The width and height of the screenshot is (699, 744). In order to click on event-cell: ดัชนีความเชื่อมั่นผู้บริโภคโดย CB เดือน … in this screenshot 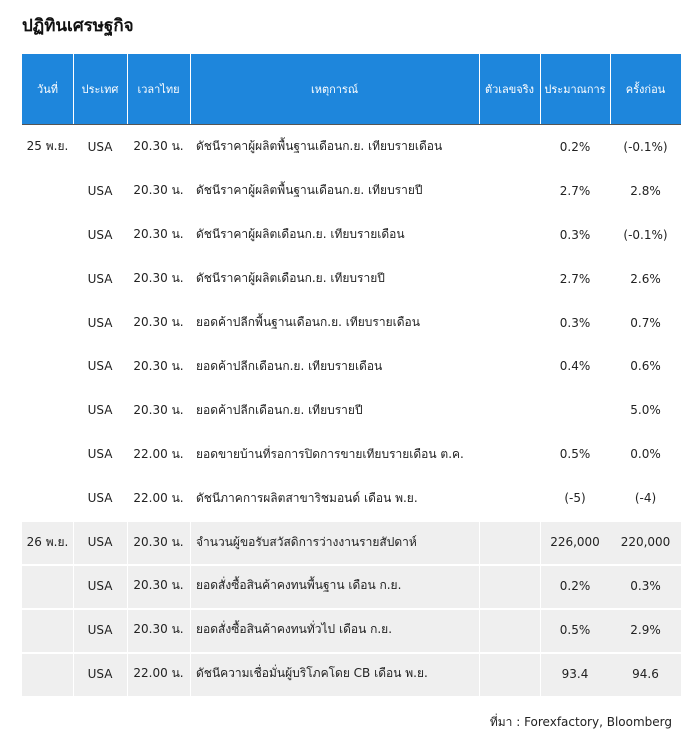, I will do `click(312, 673)`.